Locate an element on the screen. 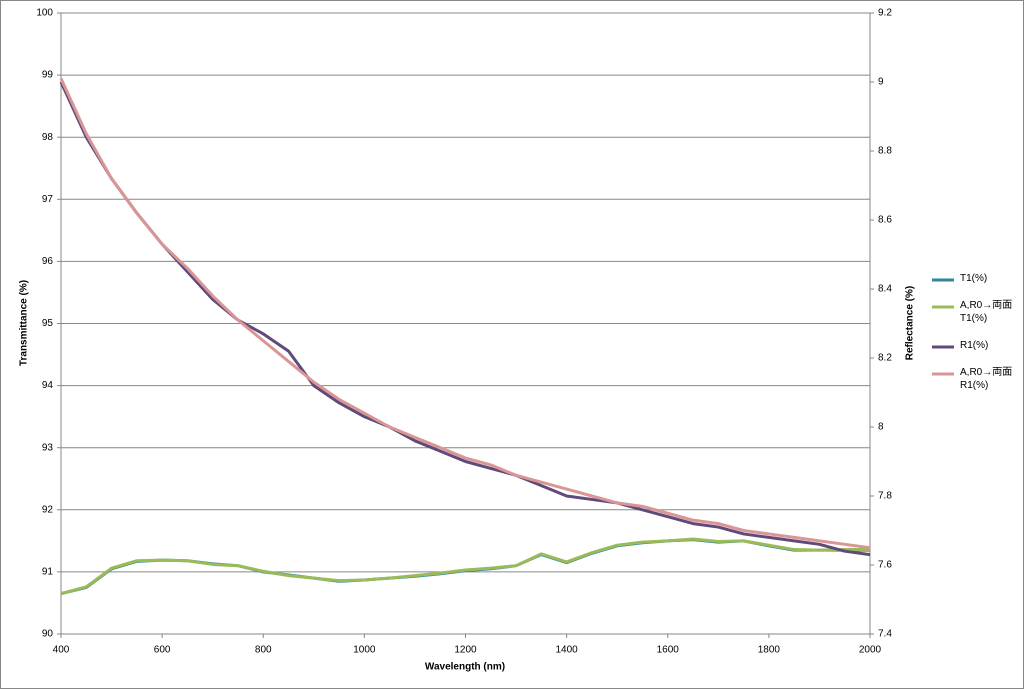  y-tick-label: 99 is located at coordinates (48, 75).